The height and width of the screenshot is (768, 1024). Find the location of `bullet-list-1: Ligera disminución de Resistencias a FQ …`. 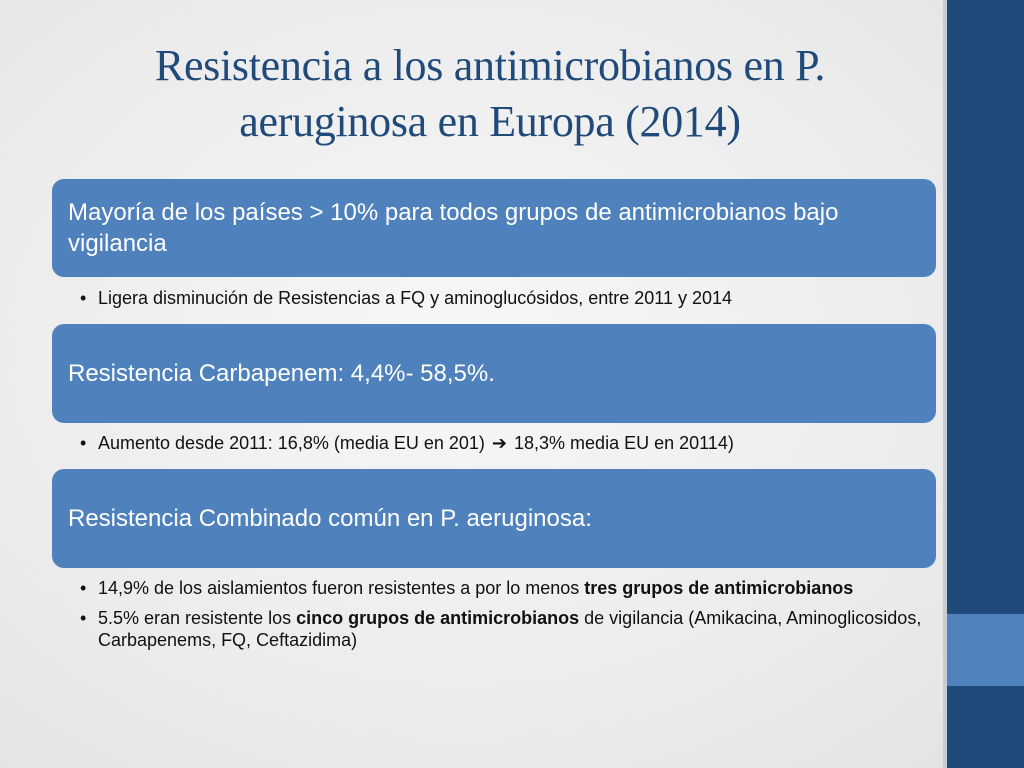

bullet-list-1: Ligera disminución de Resistencias a FQ … is located at coordinates (503, 302).